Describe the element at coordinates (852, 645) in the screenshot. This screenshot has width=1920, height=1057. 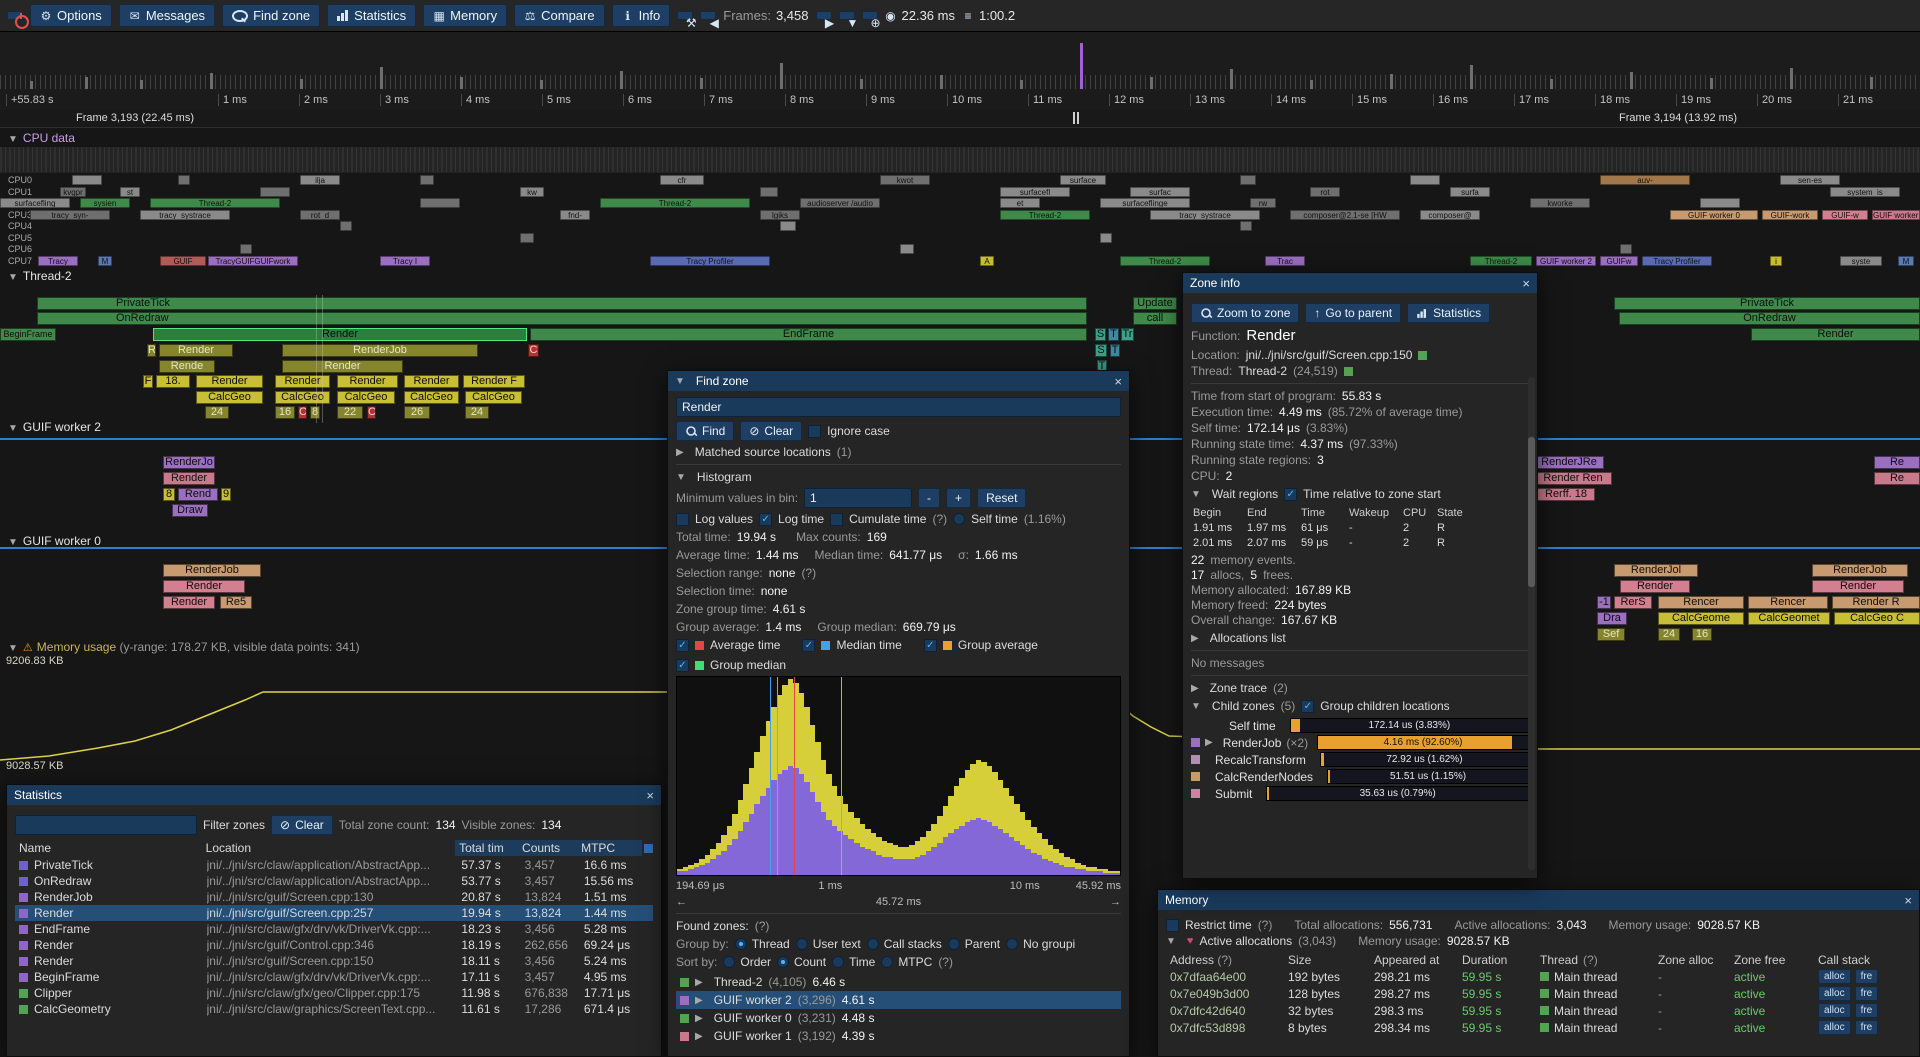
I see `legend-item: Median time` at that location.